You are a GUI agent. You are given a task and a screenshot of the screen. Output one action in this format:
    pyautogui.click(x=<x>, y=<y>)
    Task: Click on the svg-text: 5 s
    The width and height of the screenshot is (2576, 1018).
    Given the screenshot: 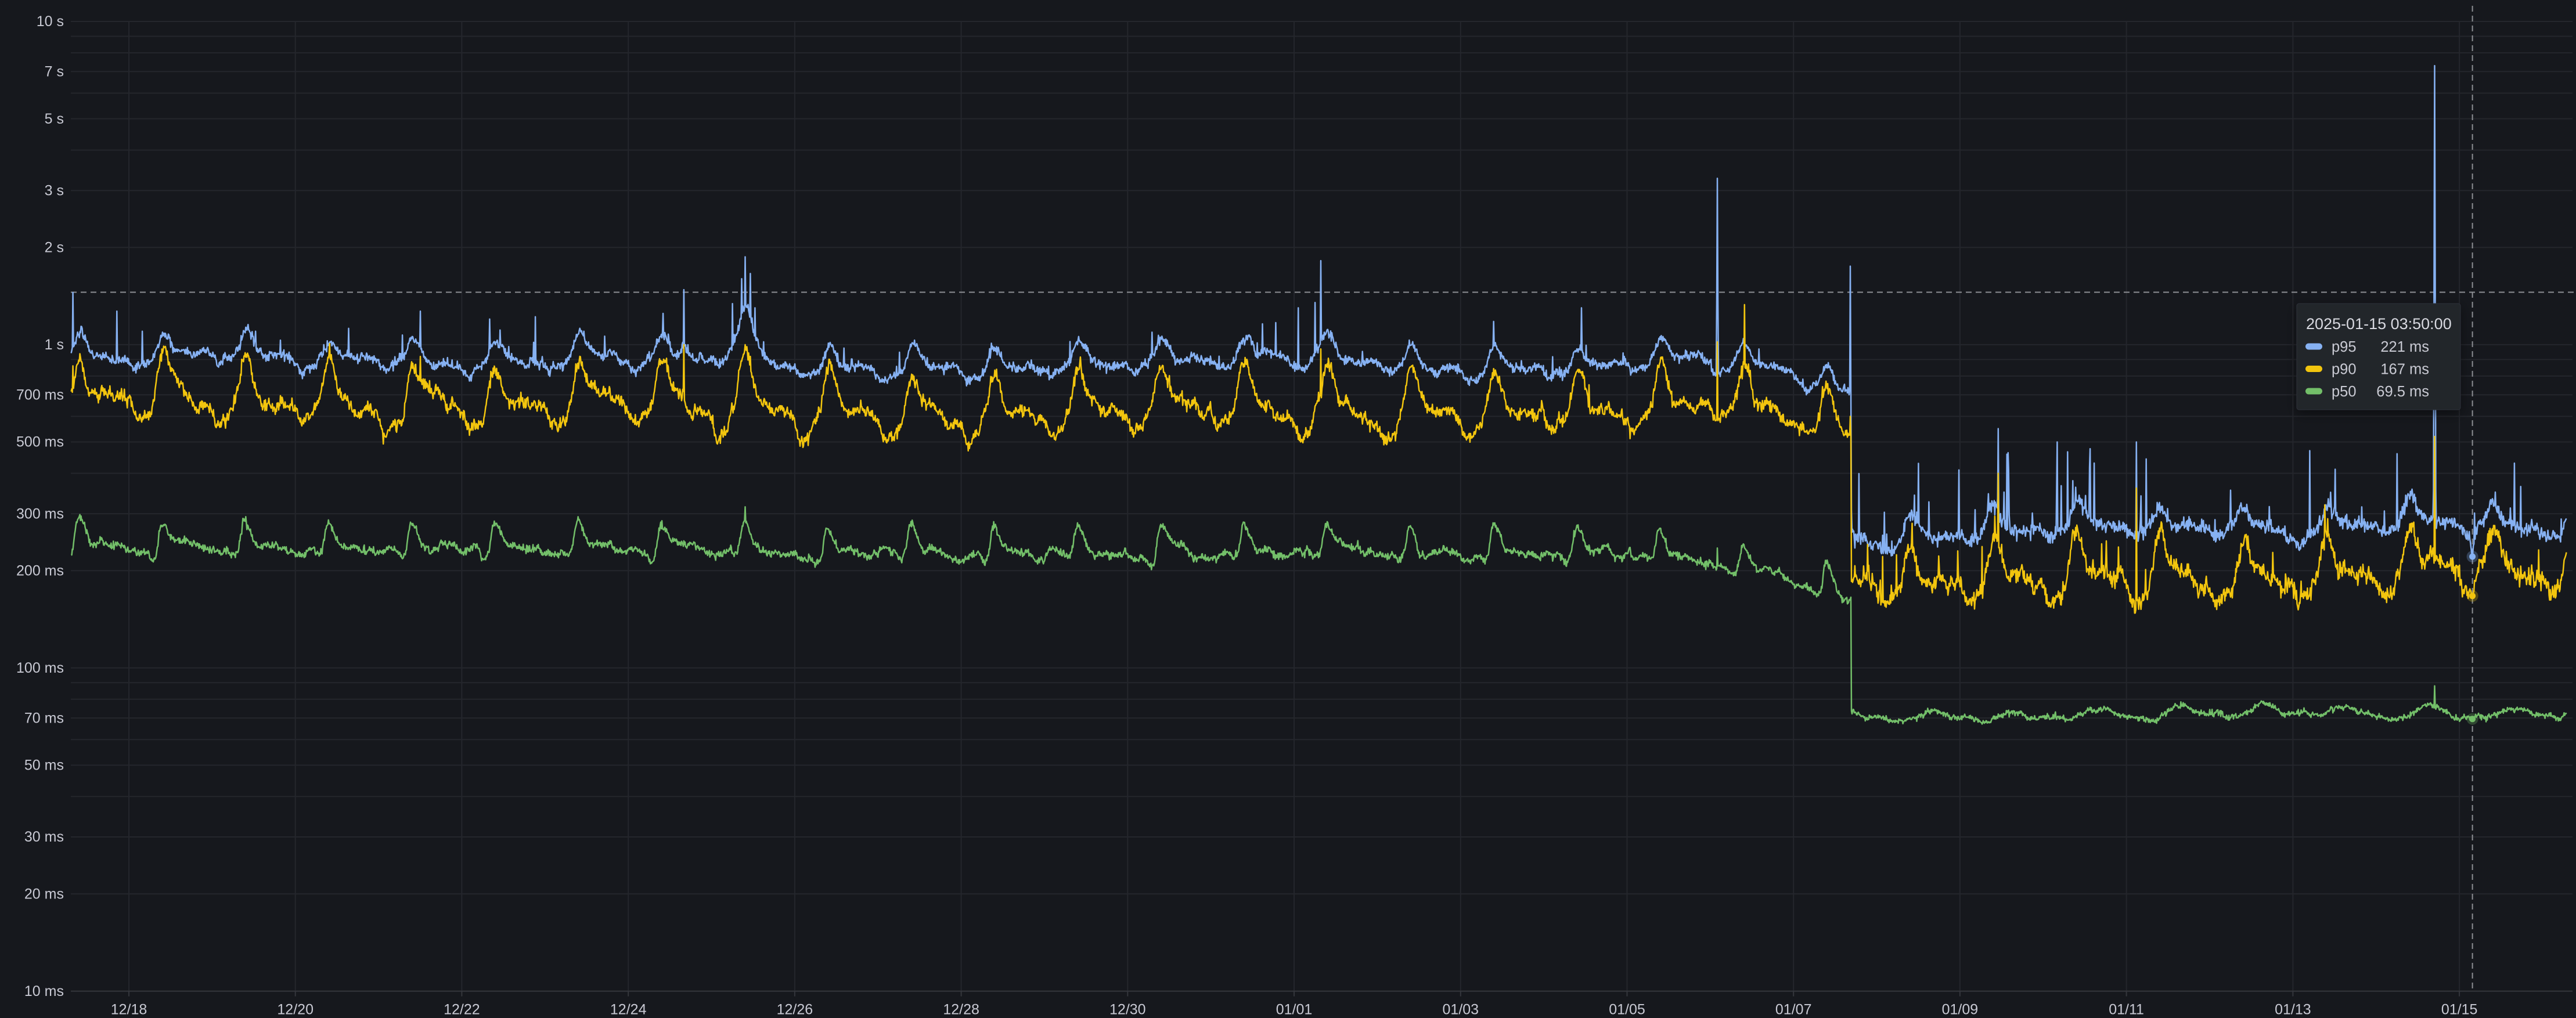 What is the action you would take?
    pyautogui.click(x=54, y=119)
    